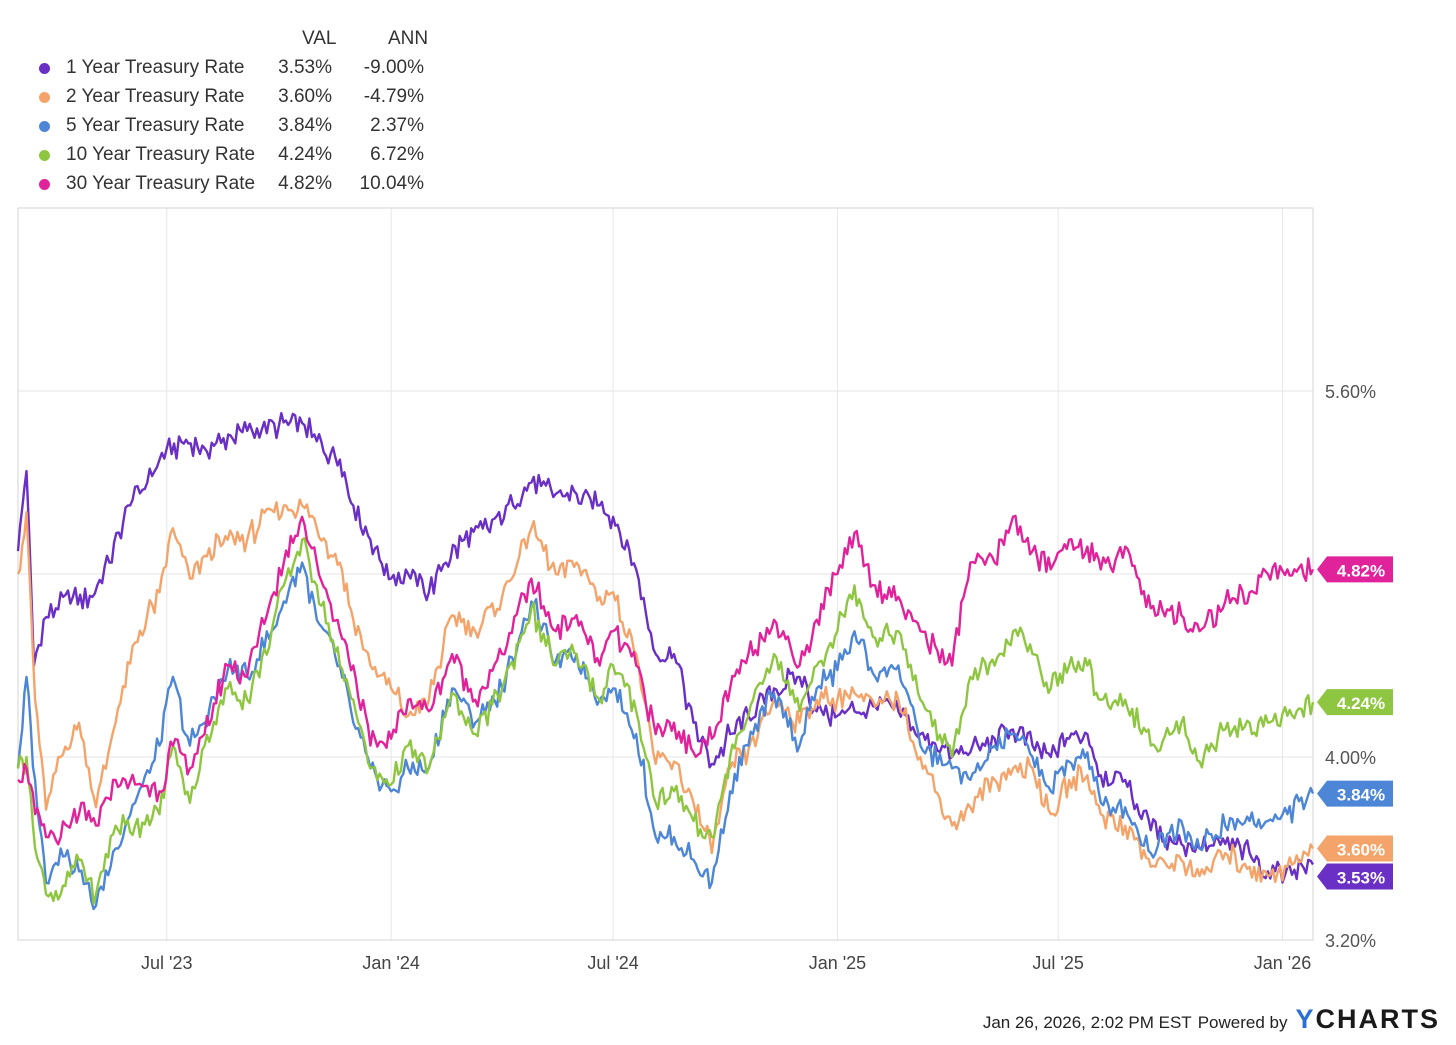 This screenshot has width=1456, height=1045. What do you see at coordinates (155, 96) in the screenshot?
I see `legend-series-name: 2 Year Treasury Rate` at bounding box center [155, 96].